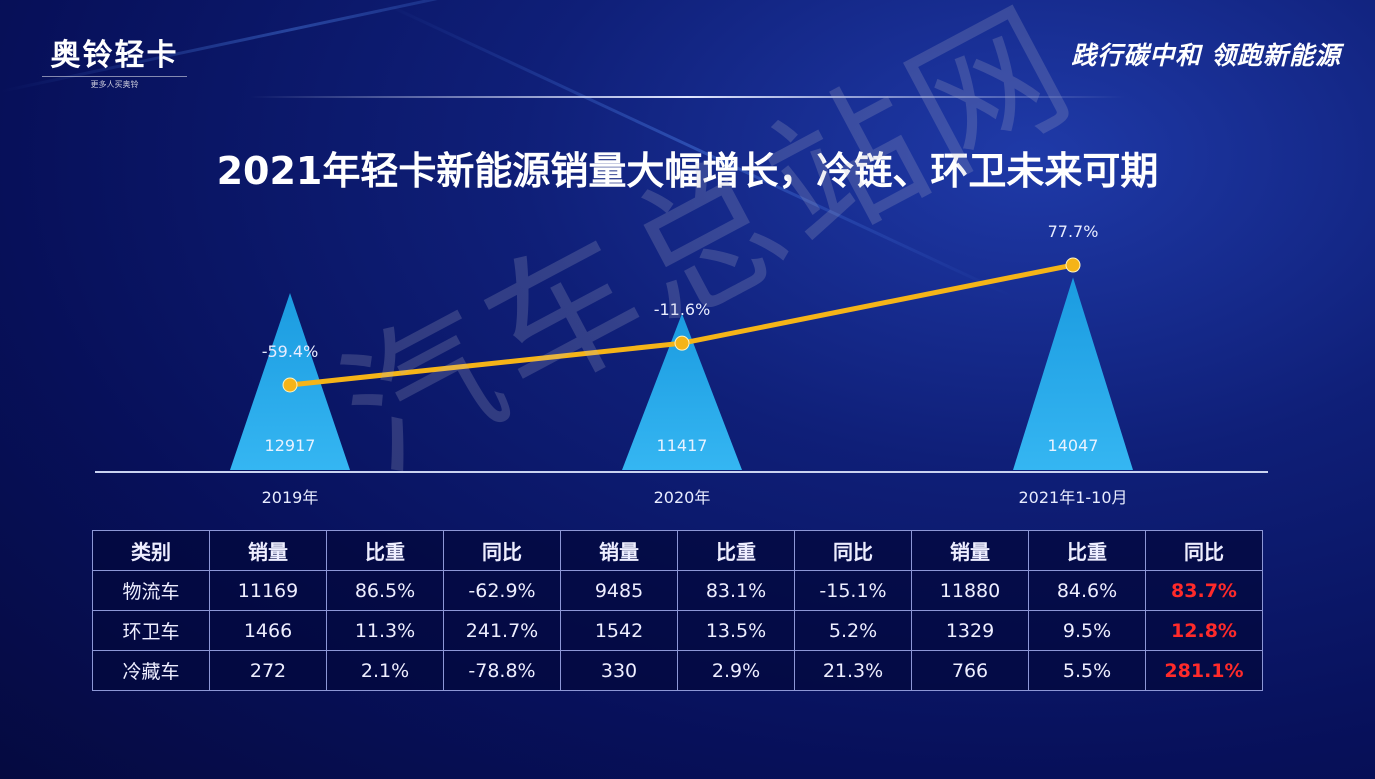 This screenshot has width=1375, height=779. I want to click on table-cell: 环卫车, so click(151, 630).